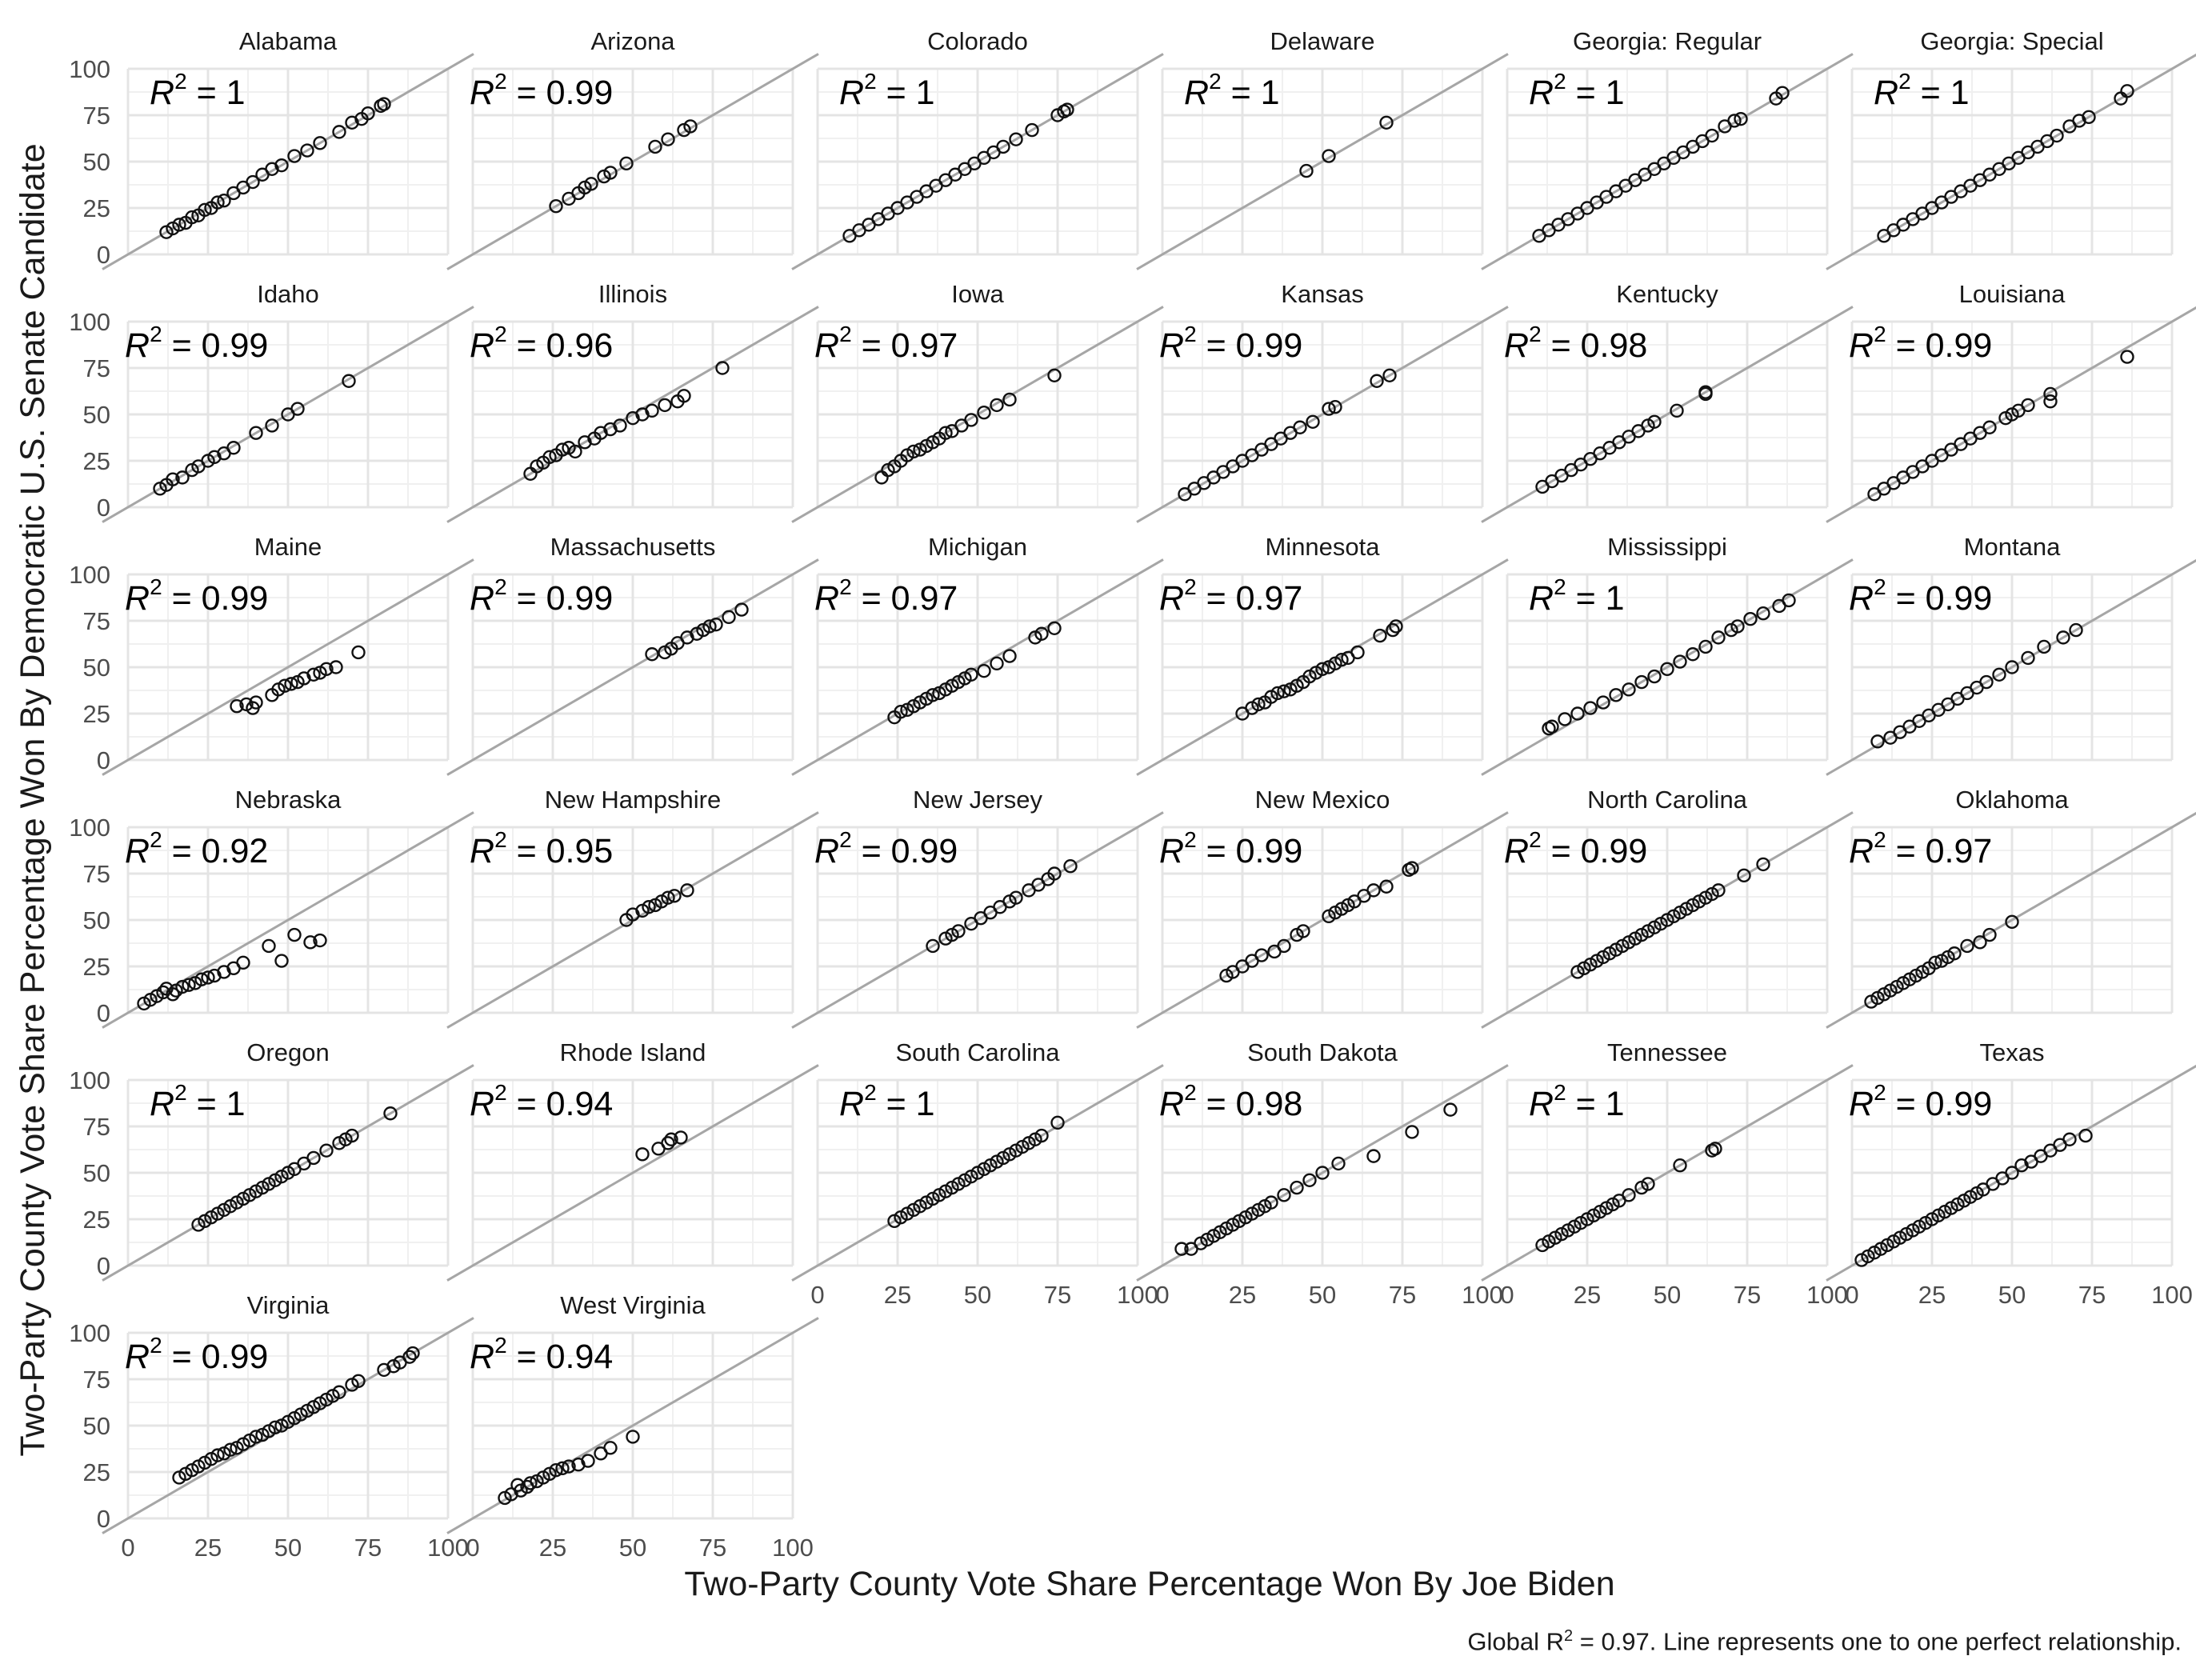  I want to click on y-tick-label: 25, so click(96, 1220).